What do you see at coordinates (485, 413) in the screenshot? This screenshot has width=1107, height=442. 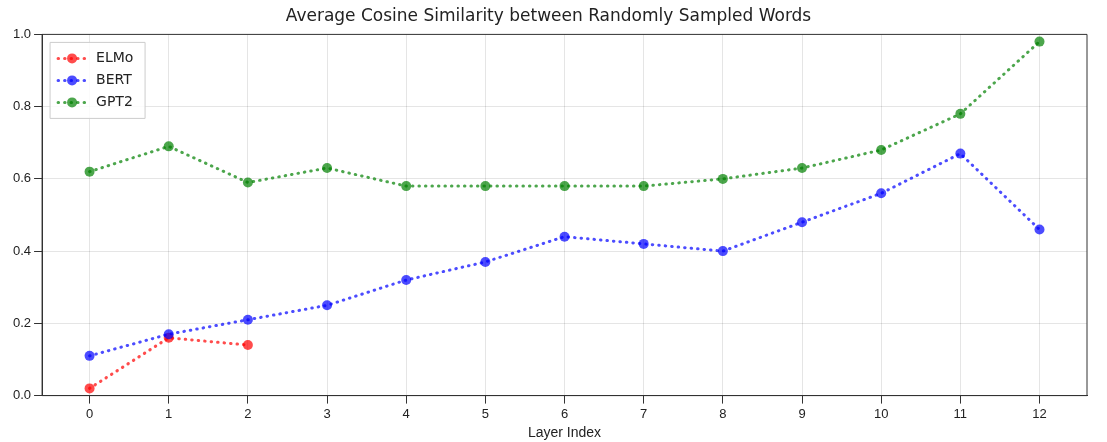 I see `x-tick-label: 5` at bounding box center [485, 413].